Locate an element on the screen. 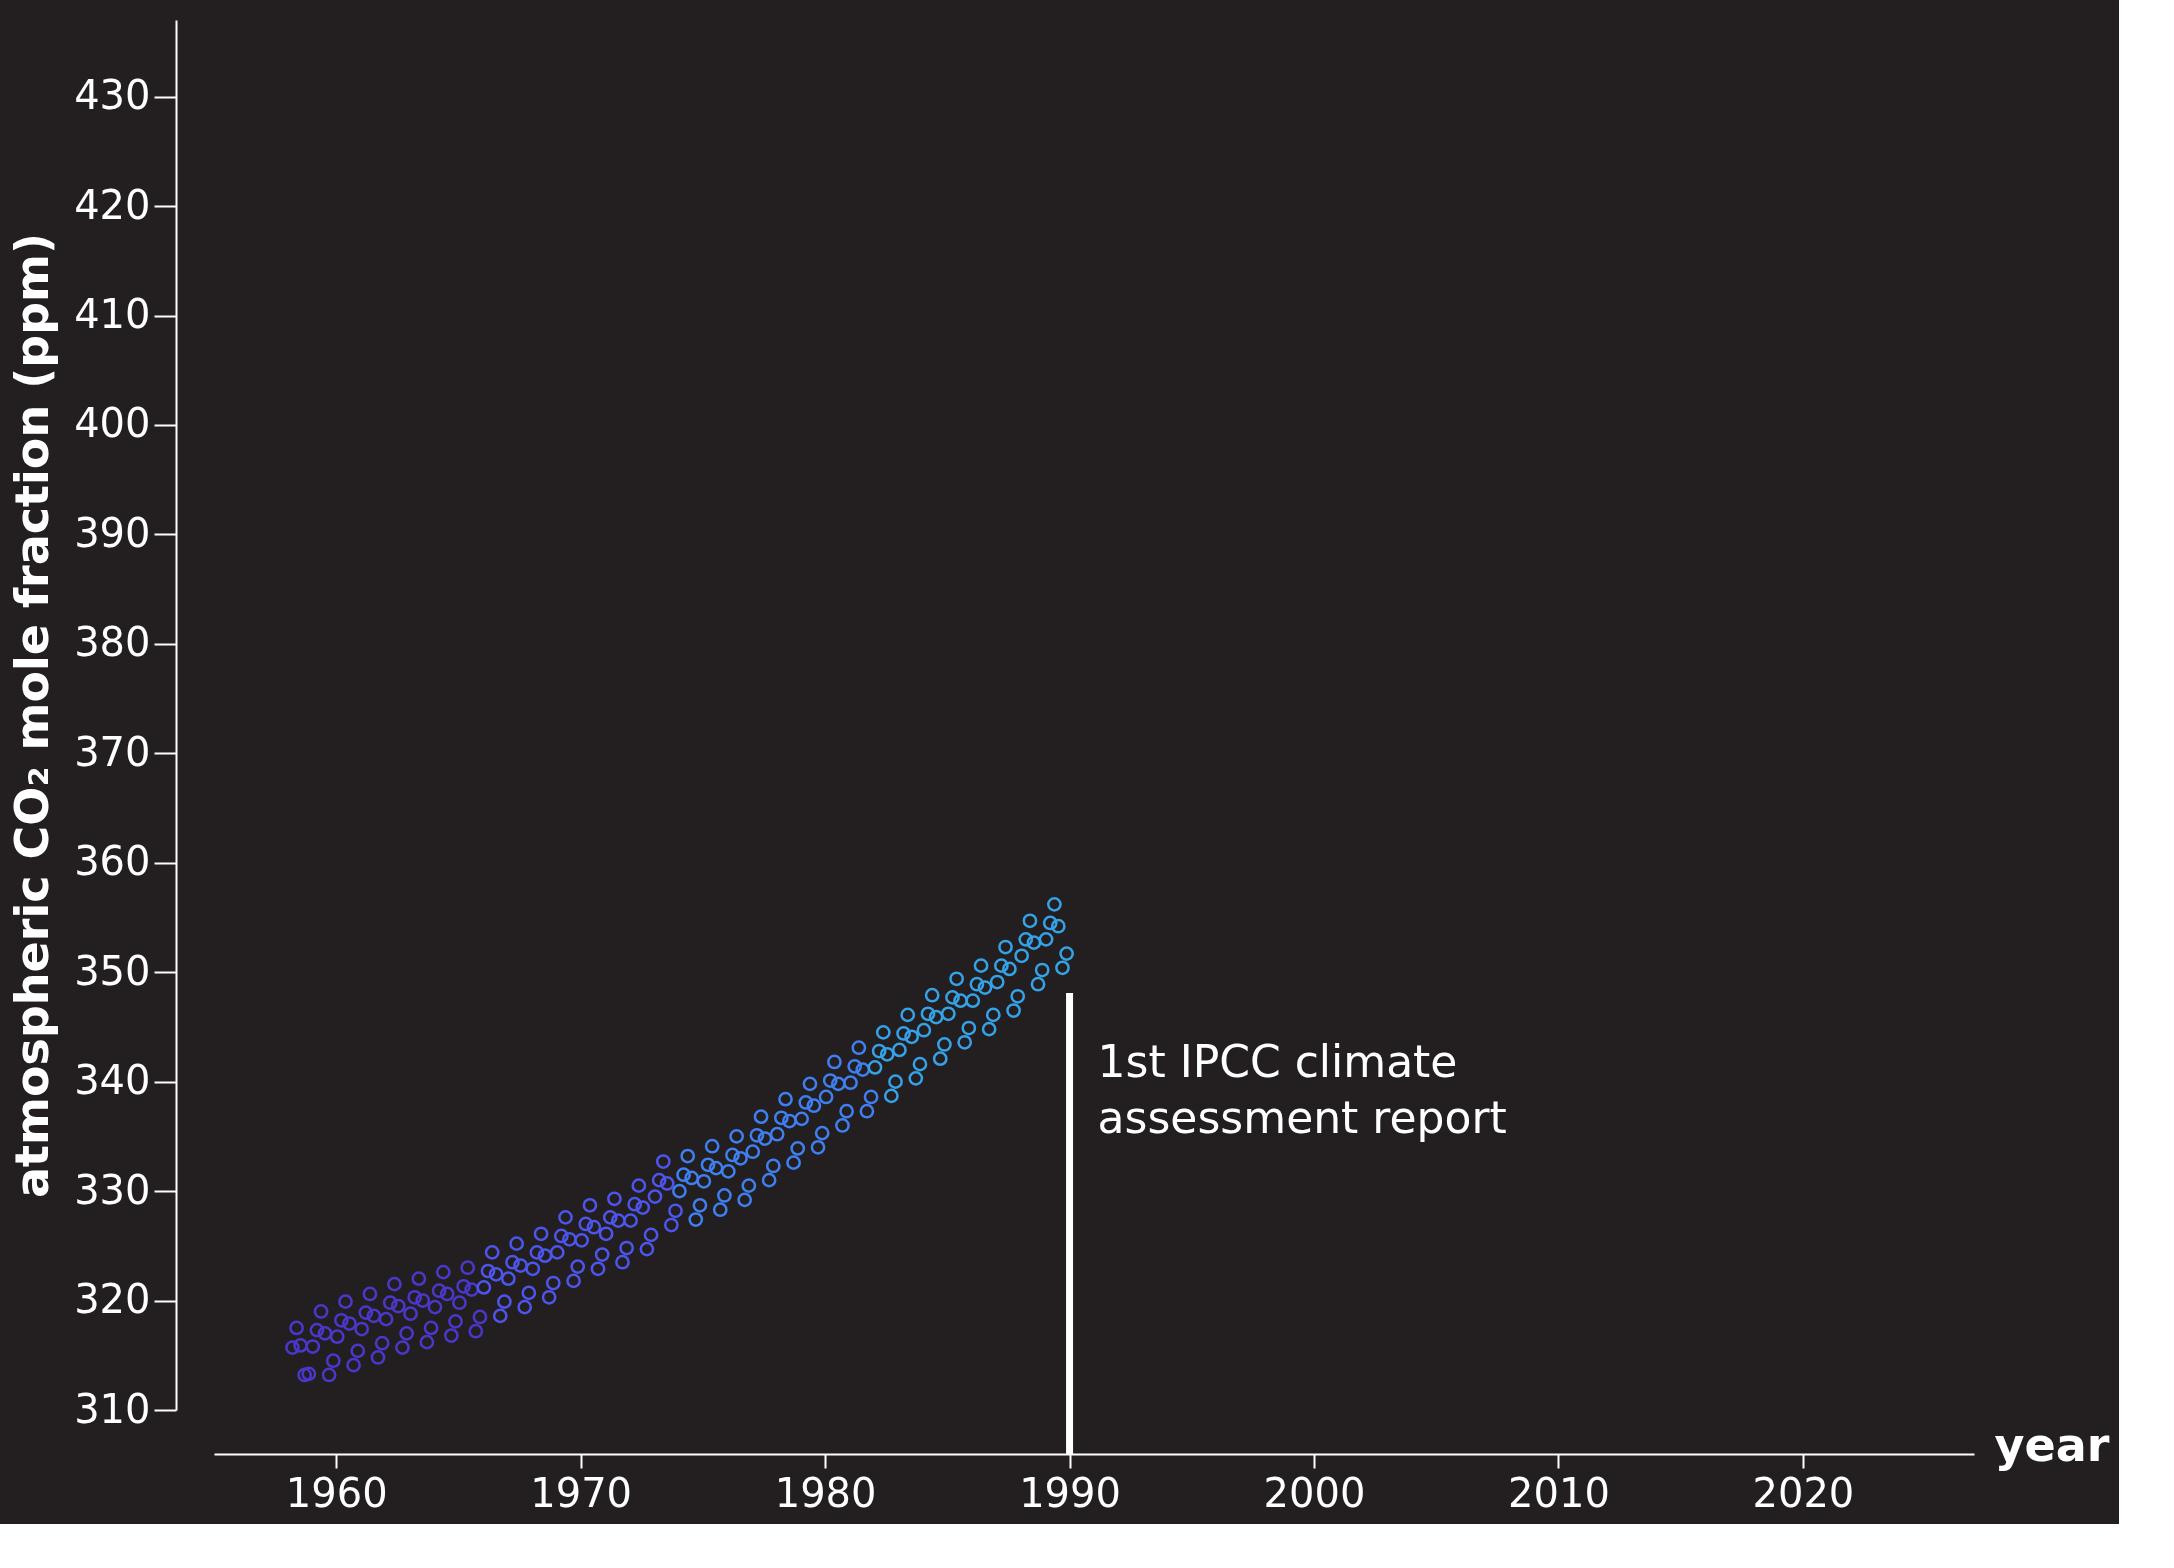 The height and width of the screenshot is (1568, 2174). x-tick-label: 1980 is located at coordinates (825, 1492).